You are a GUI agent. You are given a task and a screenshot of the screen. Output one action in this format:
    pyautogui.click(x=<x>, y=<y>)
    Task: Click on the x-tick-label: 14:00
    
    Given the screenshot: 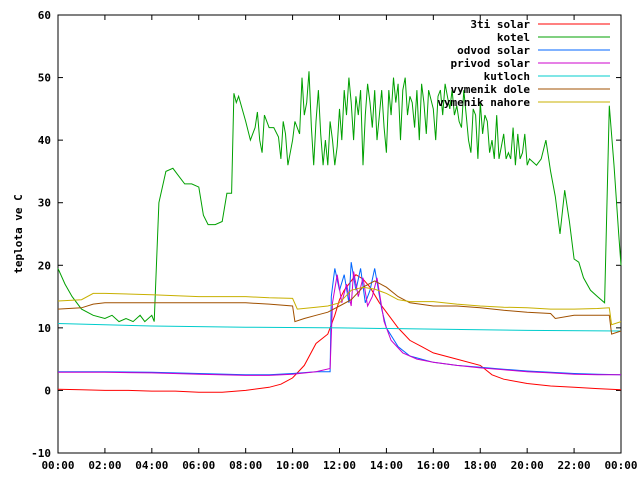 What is the action you would take?
    pyautogui.click(x=386, y=465)
    